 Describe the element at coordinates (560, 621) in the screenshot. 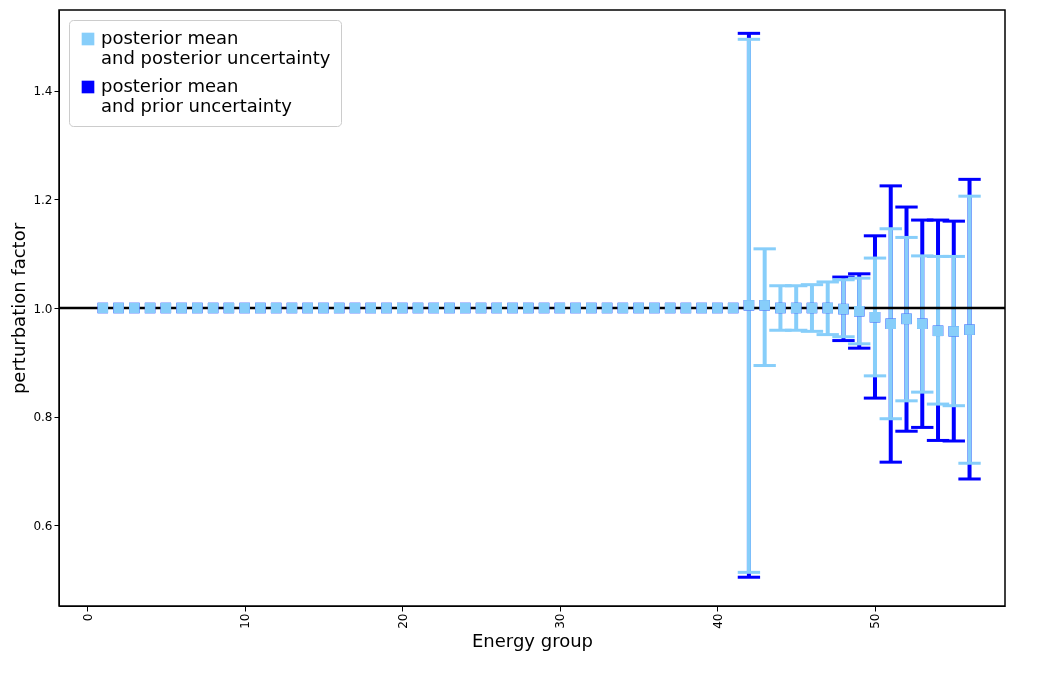

I see `x-tick-label: 30` at that location.